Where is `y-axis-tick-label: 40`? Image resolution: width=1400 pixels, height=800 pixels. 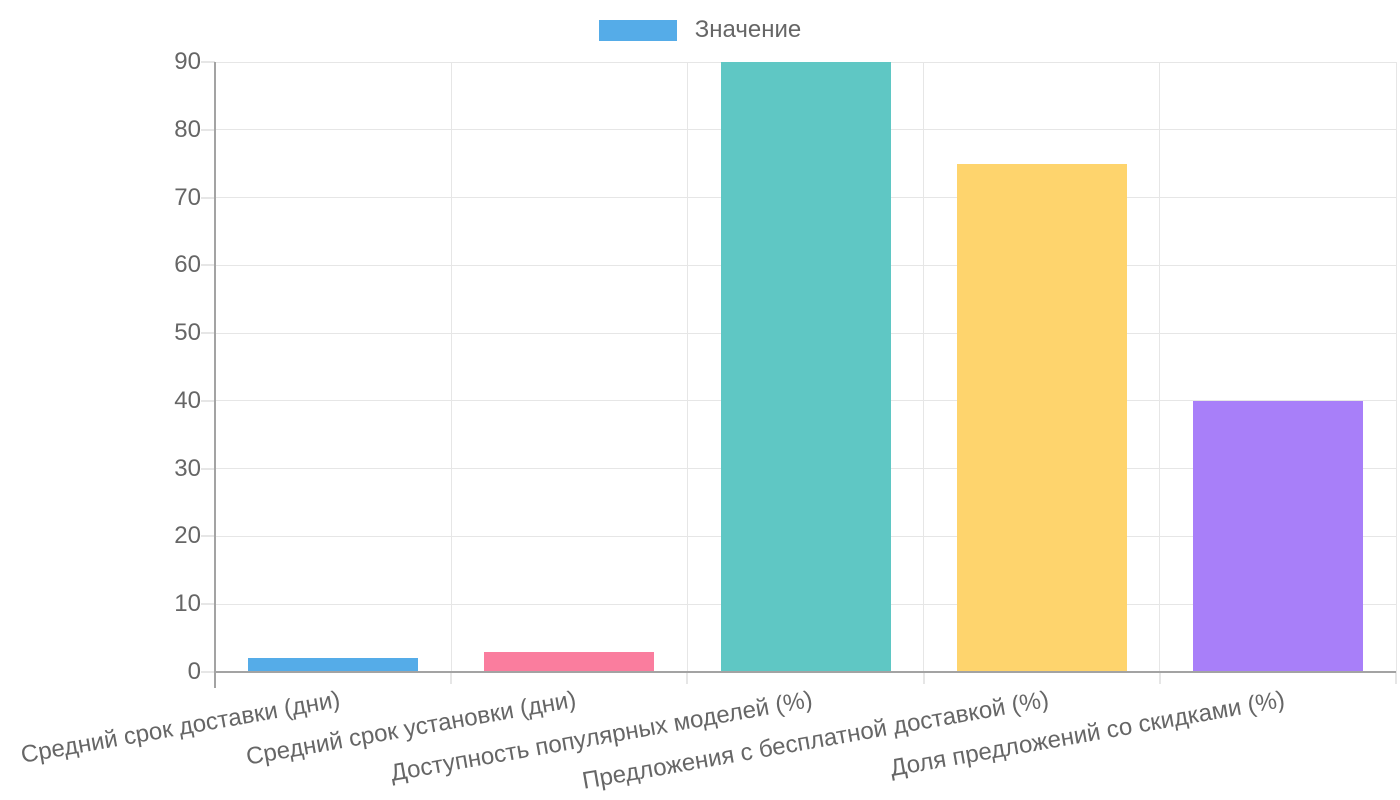
y-axis-tick-label: 40 is located at coordinates (187, 400).